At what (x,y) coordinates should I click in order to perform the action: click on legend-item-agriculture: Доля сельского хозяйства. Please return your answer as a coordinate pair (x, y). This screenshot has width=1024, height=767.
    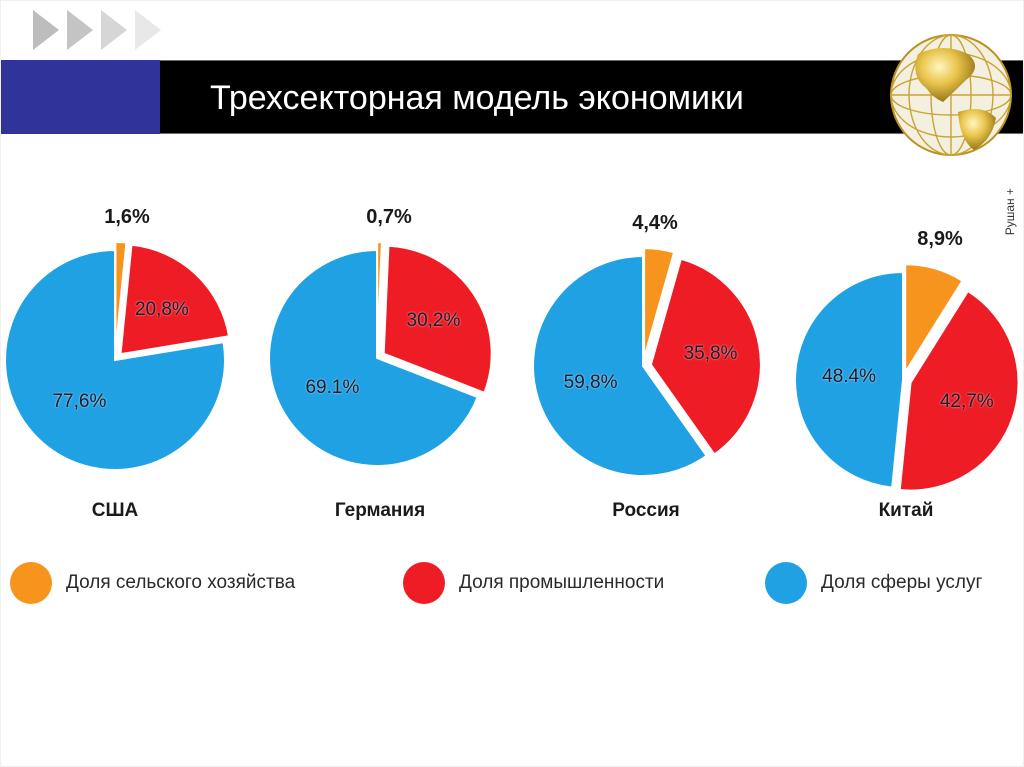
    Looking at the image, I should click on (152, 583).